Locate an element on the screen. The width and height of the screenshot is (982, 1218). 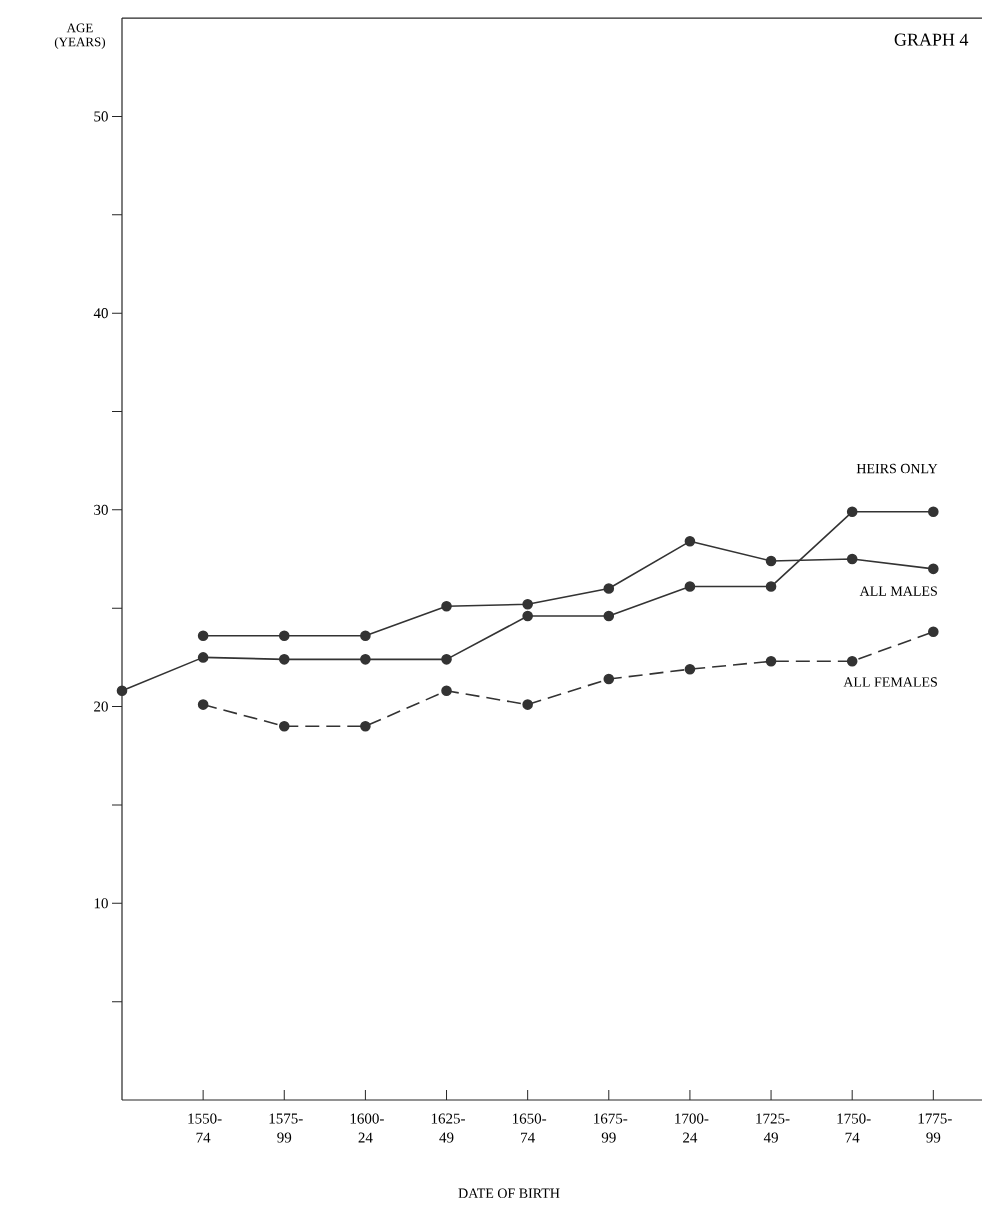
x-tick-label: 1675-99 is located at coordinates (611, 1128).